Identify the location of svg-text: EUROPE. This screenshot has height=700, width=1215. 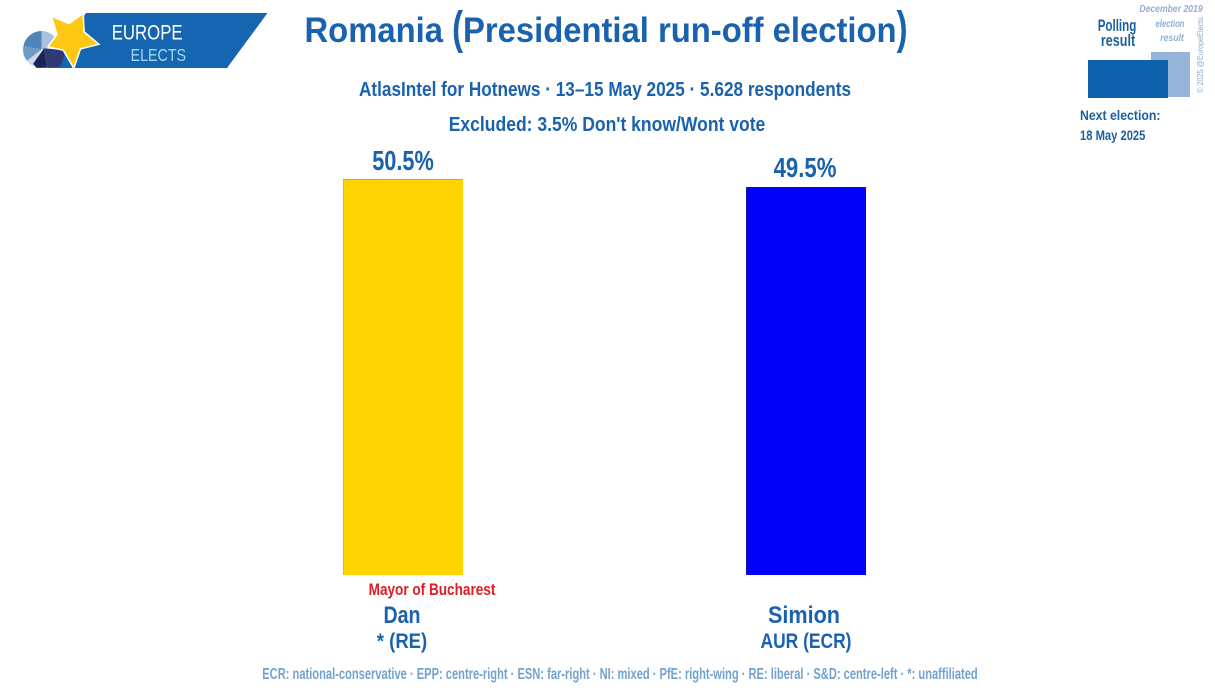
(147, 33).